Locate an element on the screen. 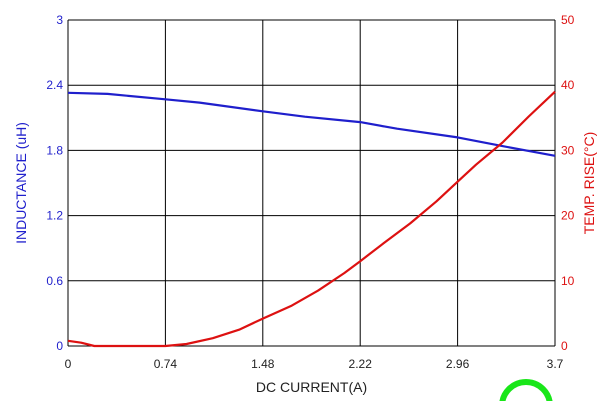 This screenshot has width=605, height=401. y-right-tick-label: 10 is located at coordinates (568, 281).